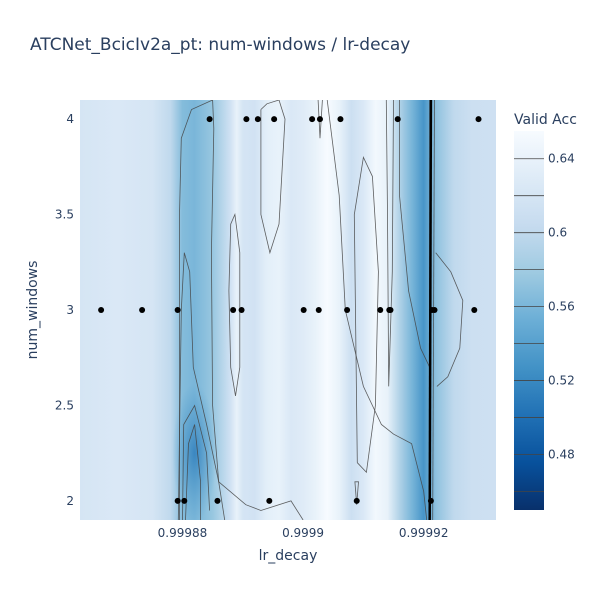 Image resolution: width=600 pixels, height=600 pixels. I want to click on y-tick-label-4: 4, so click(70, 119).